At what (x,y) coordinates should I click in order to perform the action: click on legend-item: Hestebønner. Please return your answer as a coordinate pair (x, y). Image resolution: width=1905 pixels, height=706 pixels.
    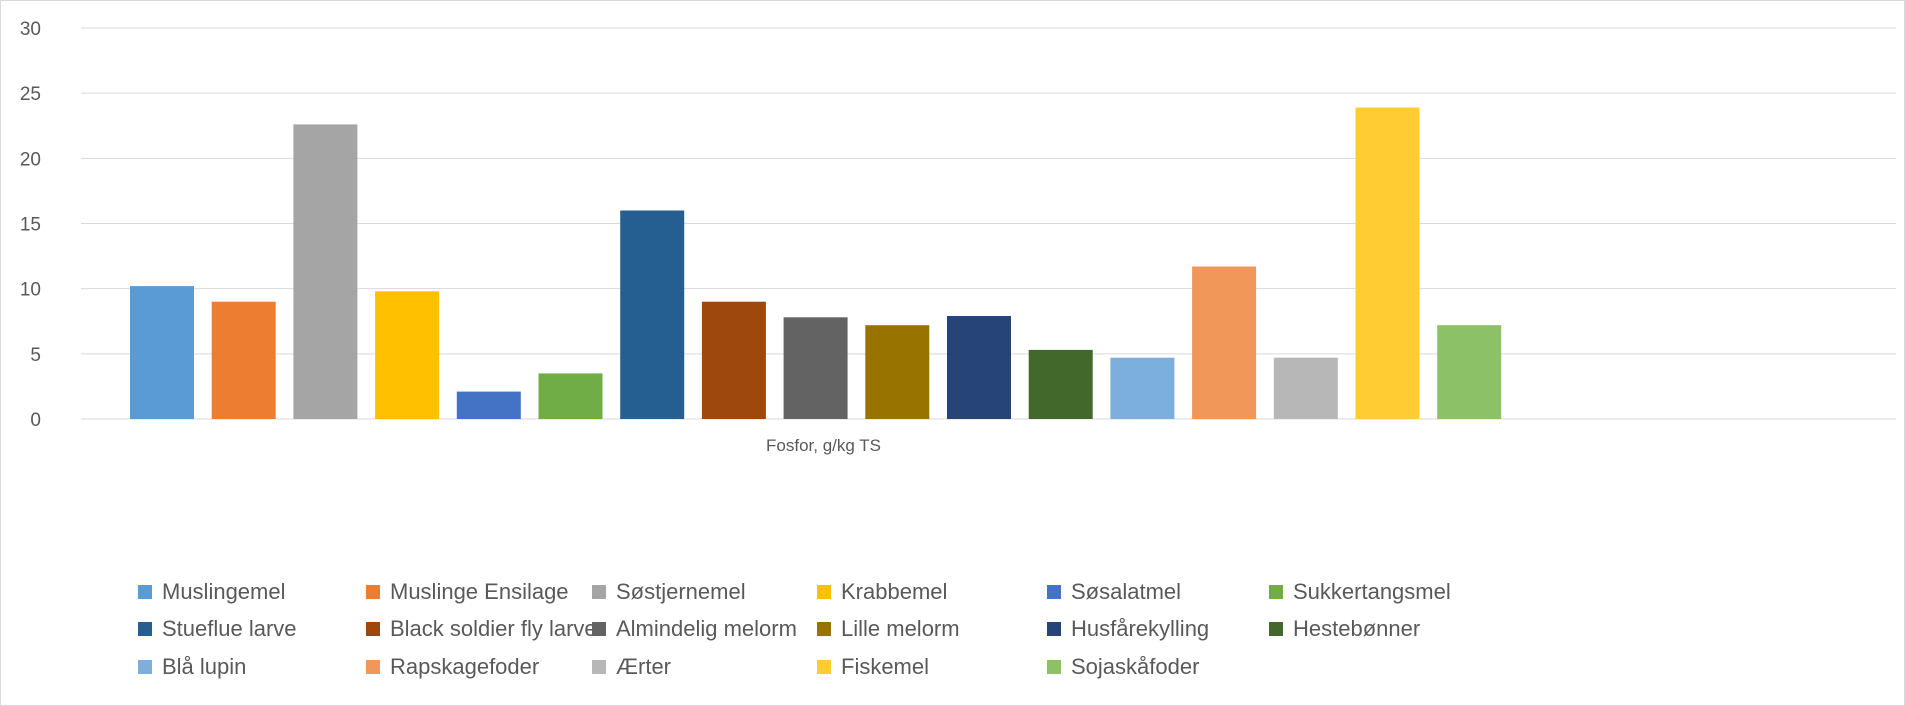
    Looking at the image, I should click on (1344, 629).